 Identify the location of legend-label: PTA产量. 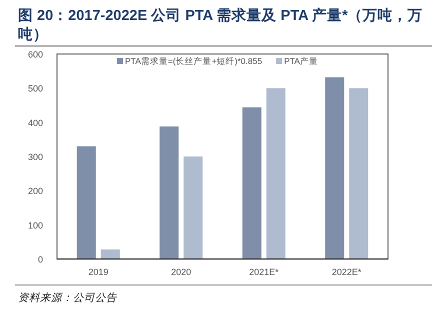
(301, 61).